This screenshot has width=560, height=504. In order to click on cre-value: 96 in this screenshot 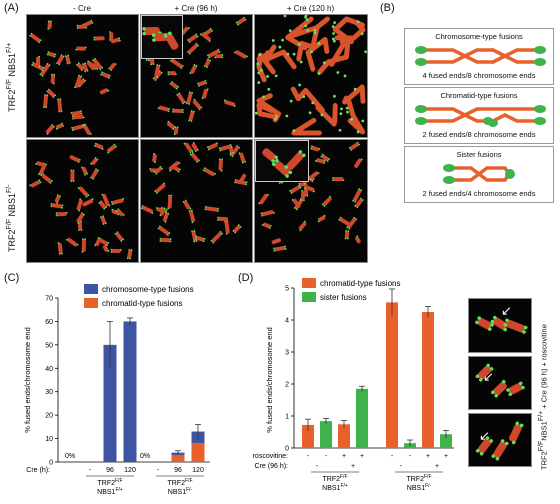, I will do `click(178, 470)`.